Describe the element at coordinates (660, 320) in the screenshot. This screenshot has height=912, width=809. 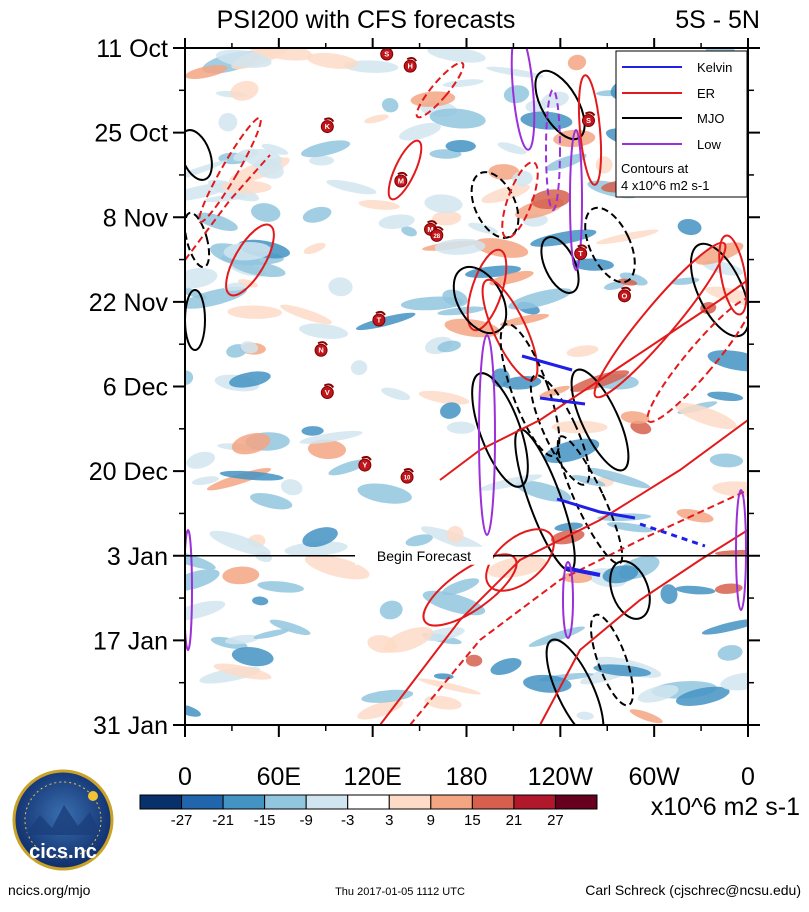
I see `contour-er` at that location.